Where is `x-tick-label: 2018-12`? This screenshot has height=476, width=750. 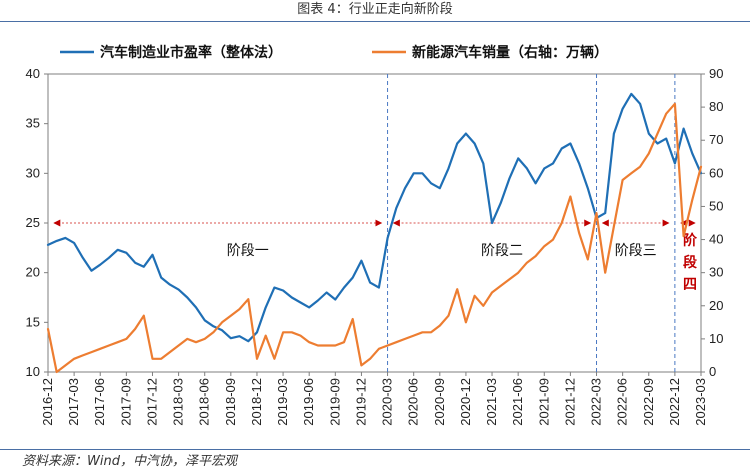 x-tick-label: 2018-12 is located at coordinates (256, 402).